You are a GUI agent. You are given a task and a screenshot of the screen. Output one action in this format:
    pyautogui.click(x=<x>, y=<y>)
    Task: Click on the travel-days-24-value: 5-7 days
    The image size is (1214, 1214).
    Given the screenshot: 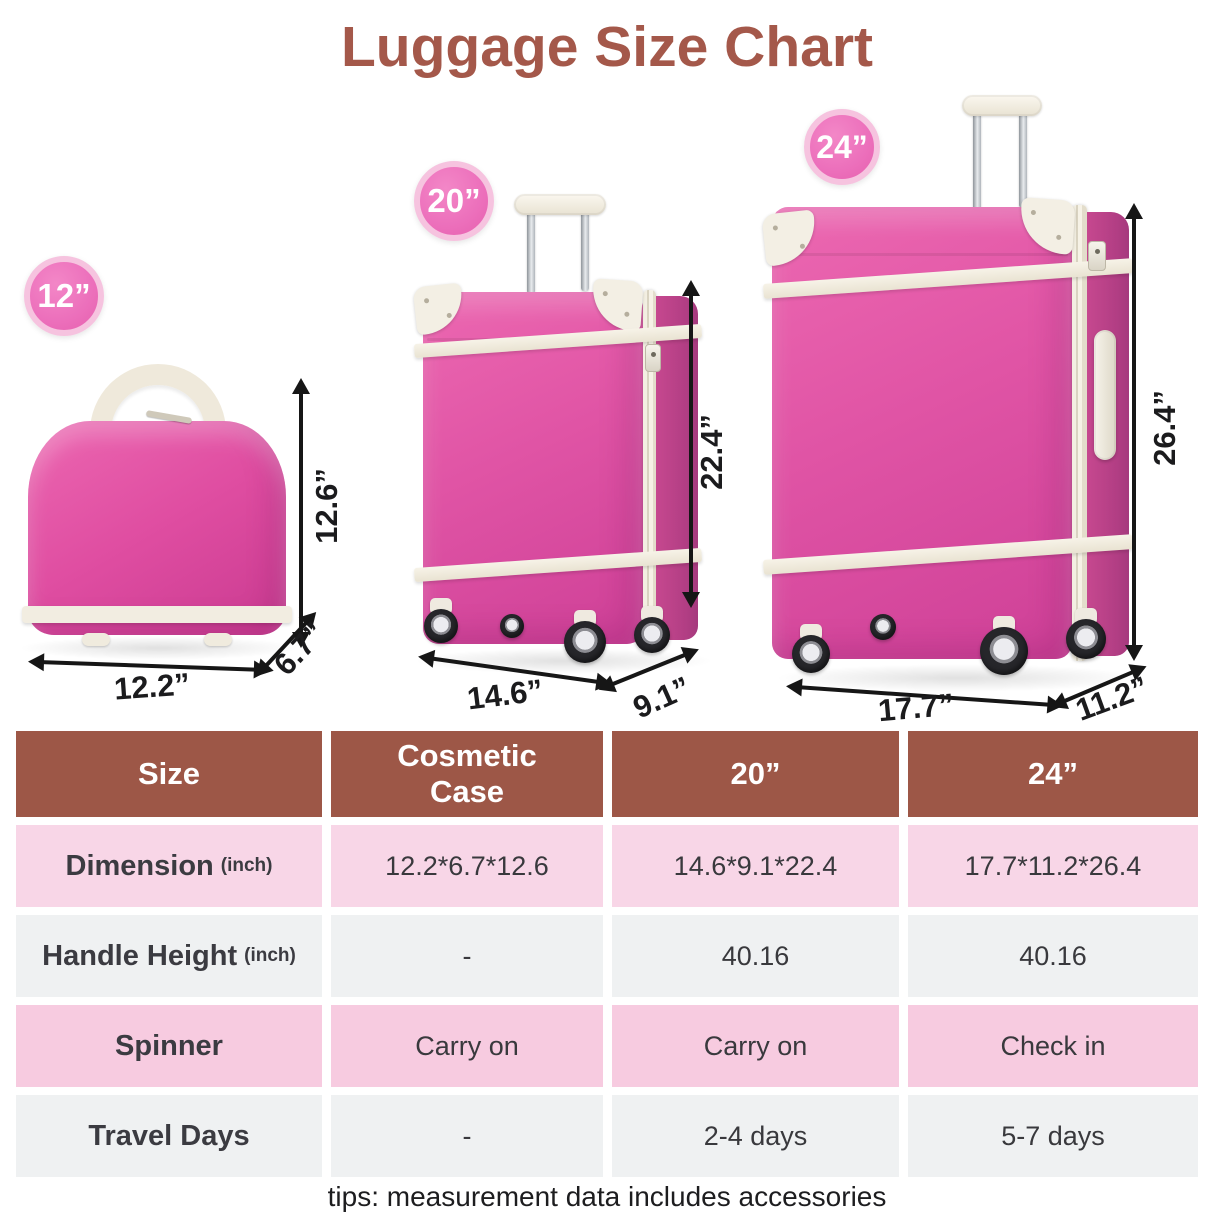 What is the action you would take?
    pyautogui.click(x=1053, y=1136)
    